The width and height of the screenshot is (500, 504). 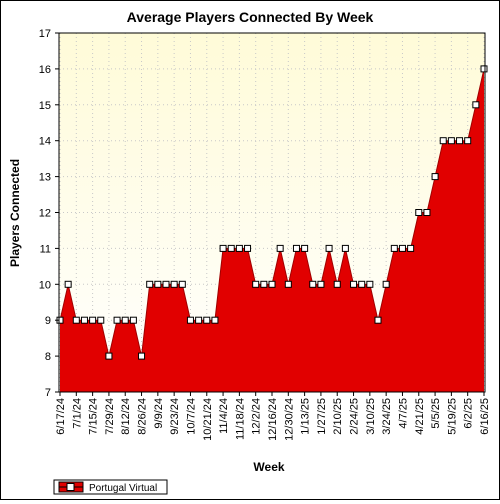 I want to click on x-tick-label: 2/24/25, so click(x=355, y=416).